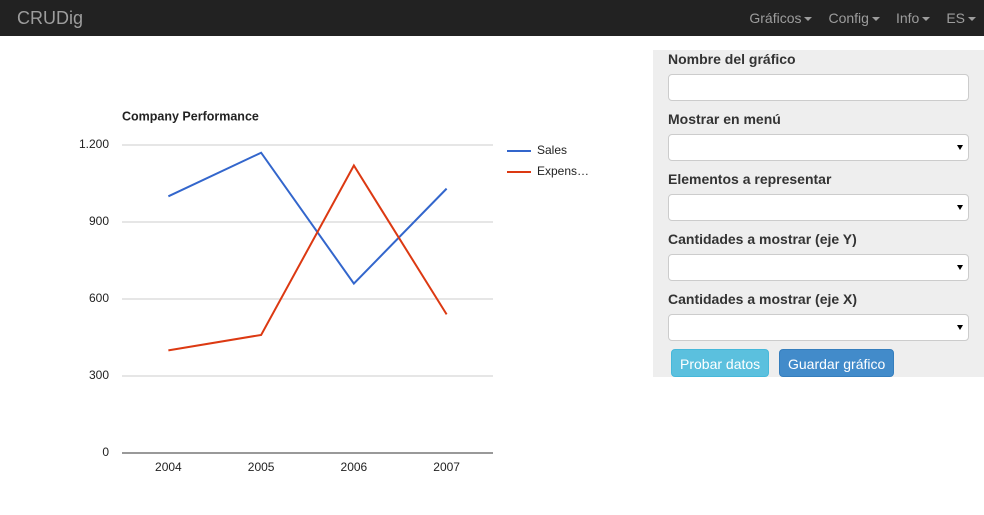 The width and height of the screenshot is (984, 515). Describe the element at coordinates (853, 18) in the screenshot. I see `menu-item: Config` at that location.